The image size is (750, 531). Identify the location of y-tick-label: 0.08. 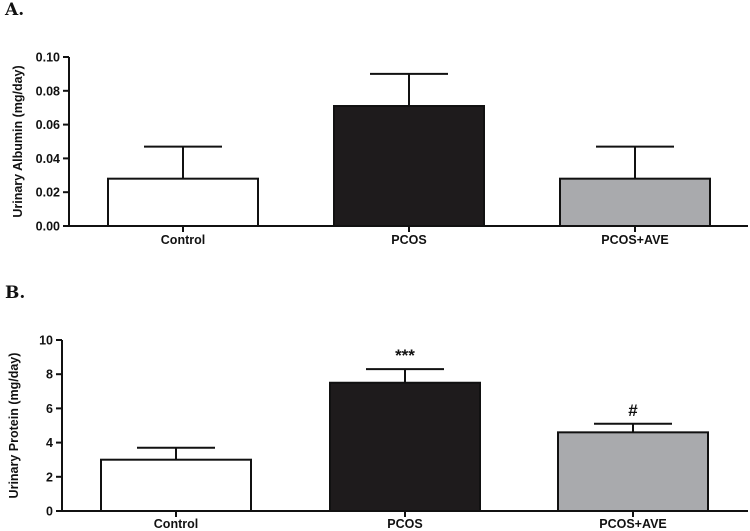
(48, 91).